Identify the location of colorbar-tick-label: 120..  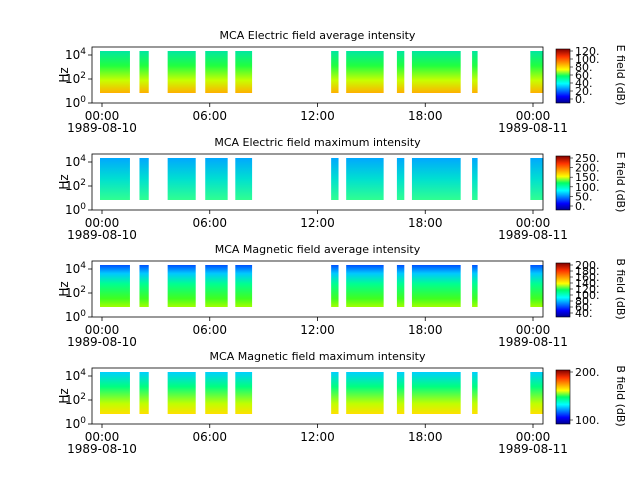
(587, 289).